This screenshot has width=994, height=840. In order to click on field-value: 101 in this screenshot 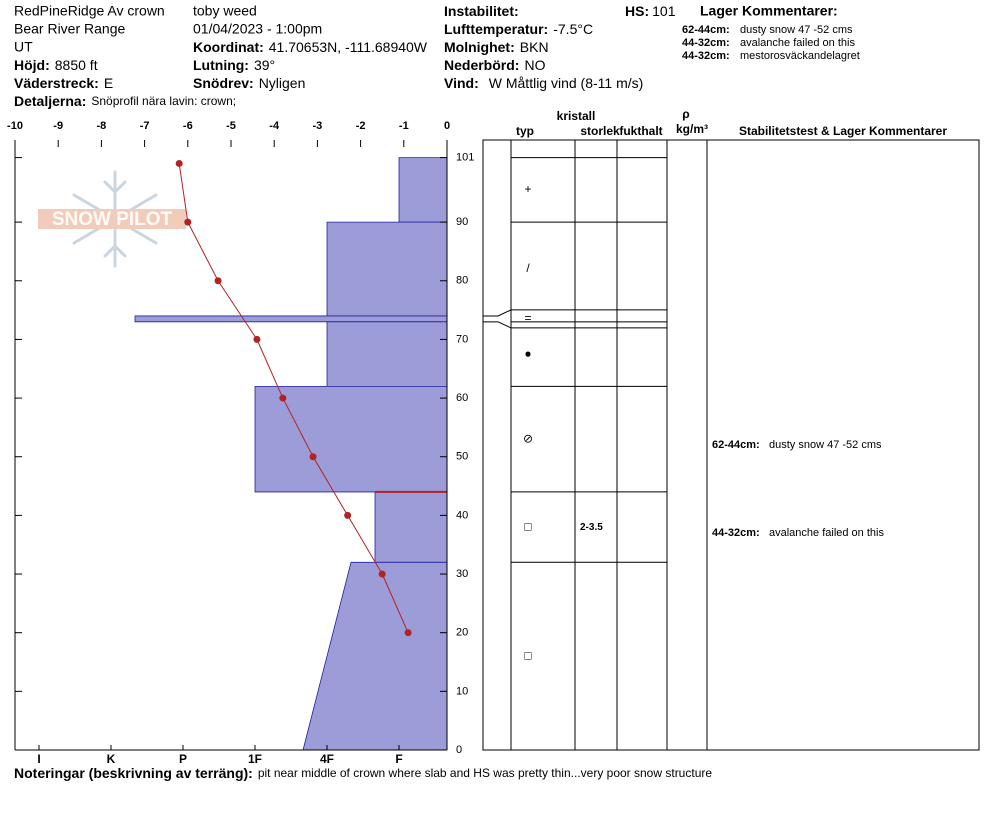, I will do `click(664, 11)`.